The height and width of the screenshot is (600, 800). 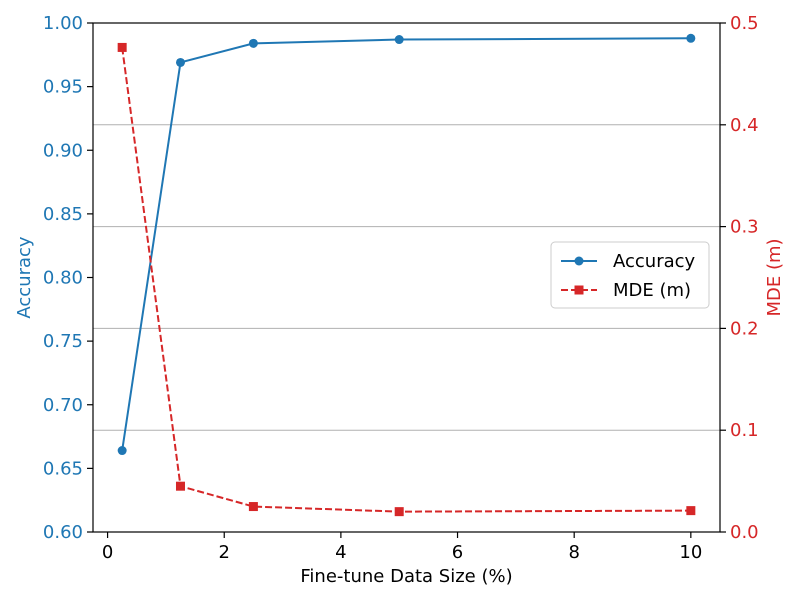 I want to click on x-tick-label: 2, so click(x=224, y=552).